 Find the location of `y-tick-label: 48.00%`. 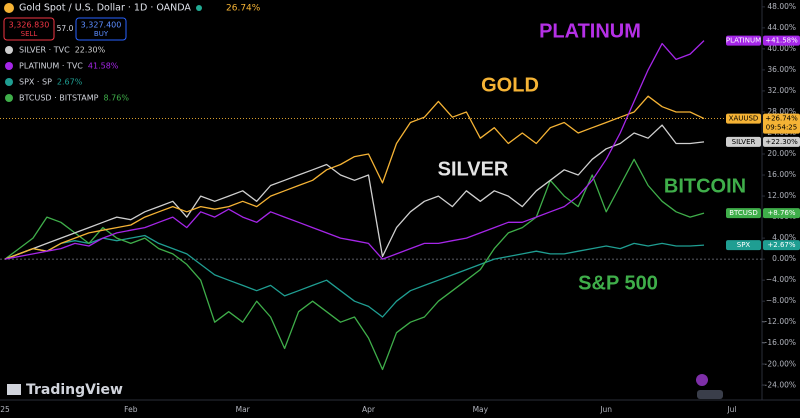

y-tick-label: 48.00% is located at coordinates (781, 6).